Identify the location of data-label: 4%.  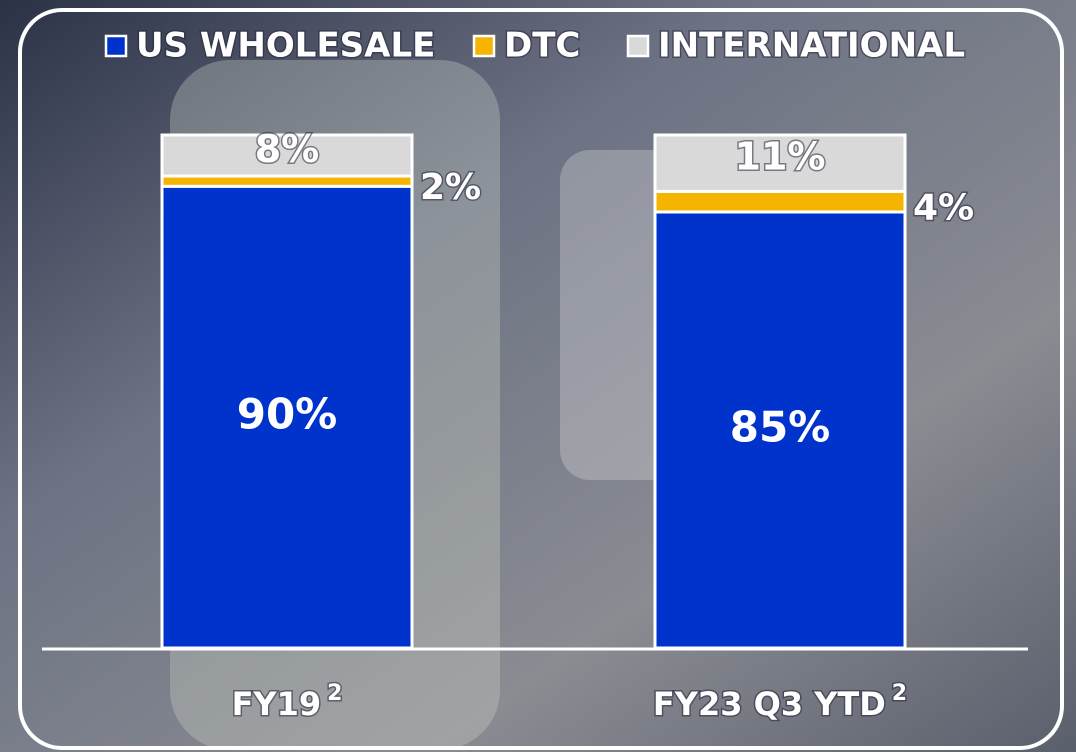
(943, 208).